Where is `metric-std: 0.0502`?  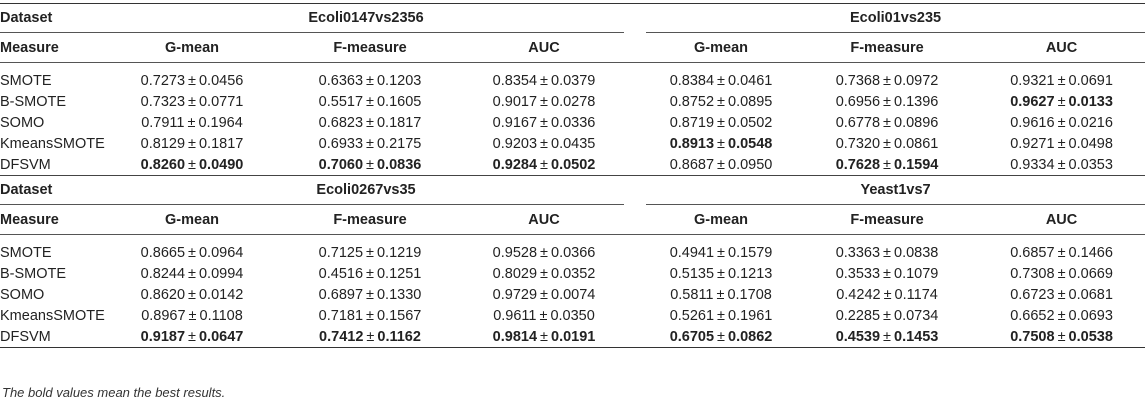 metric-std: 0.0502 is located at coordinates (750, 122).